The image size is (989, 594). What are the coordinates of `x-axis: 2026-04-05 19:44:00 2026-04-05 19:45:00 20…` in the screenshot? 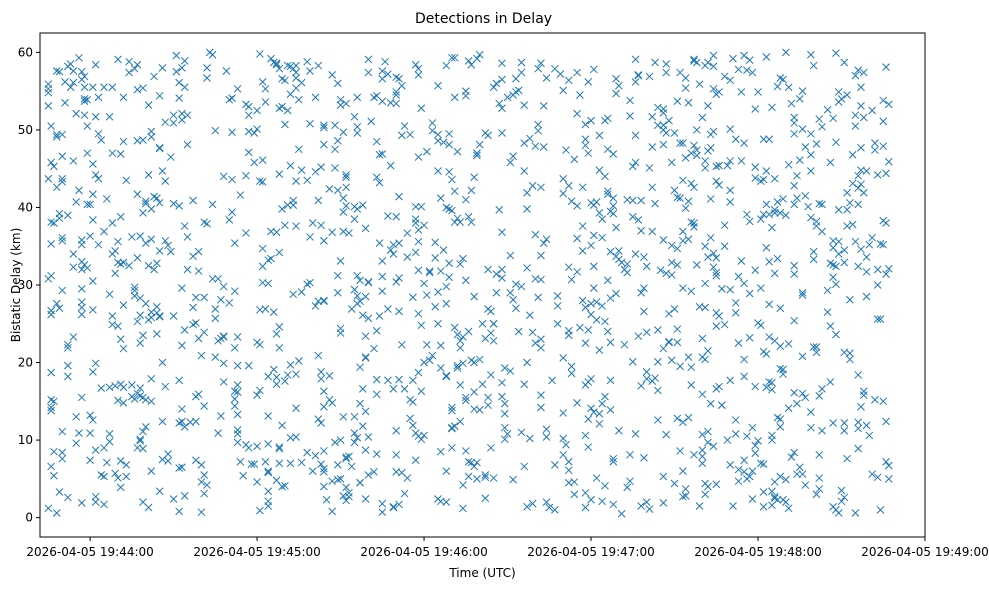 It's located at (507, 548).